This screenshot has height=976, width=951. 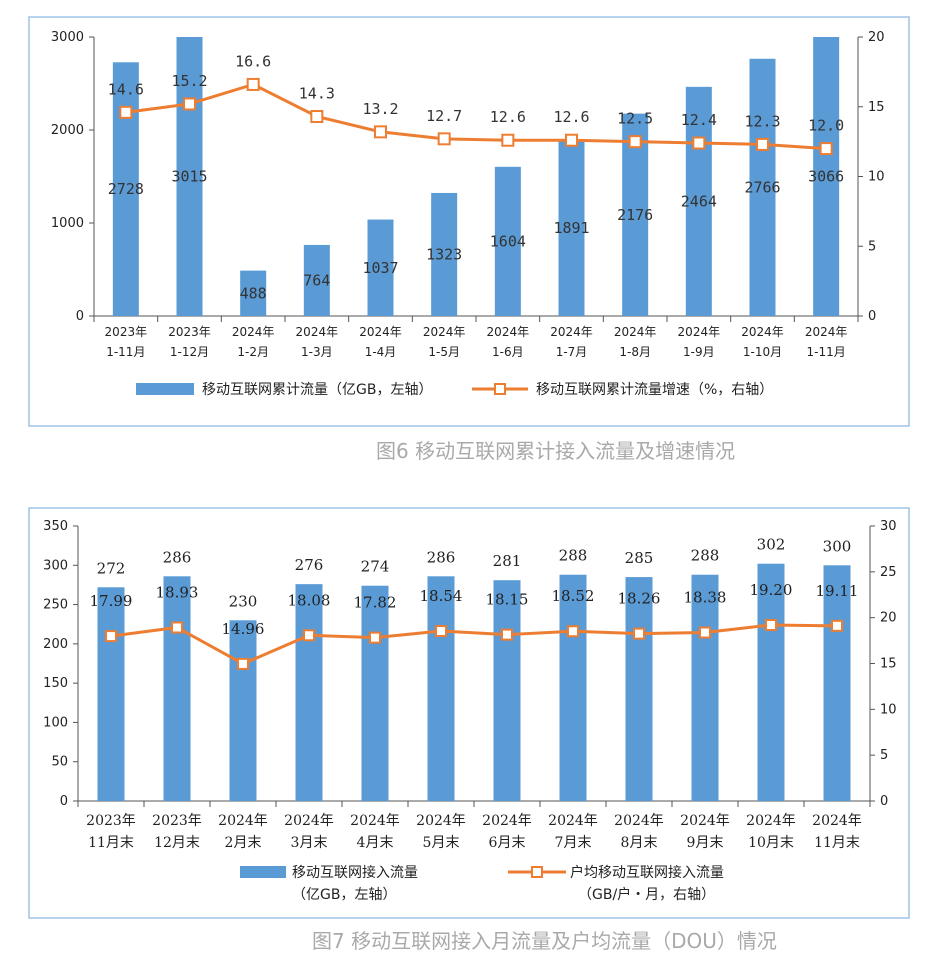 I want to click on chart1-line-label-9: 12.4, so click(x=699, y=120).